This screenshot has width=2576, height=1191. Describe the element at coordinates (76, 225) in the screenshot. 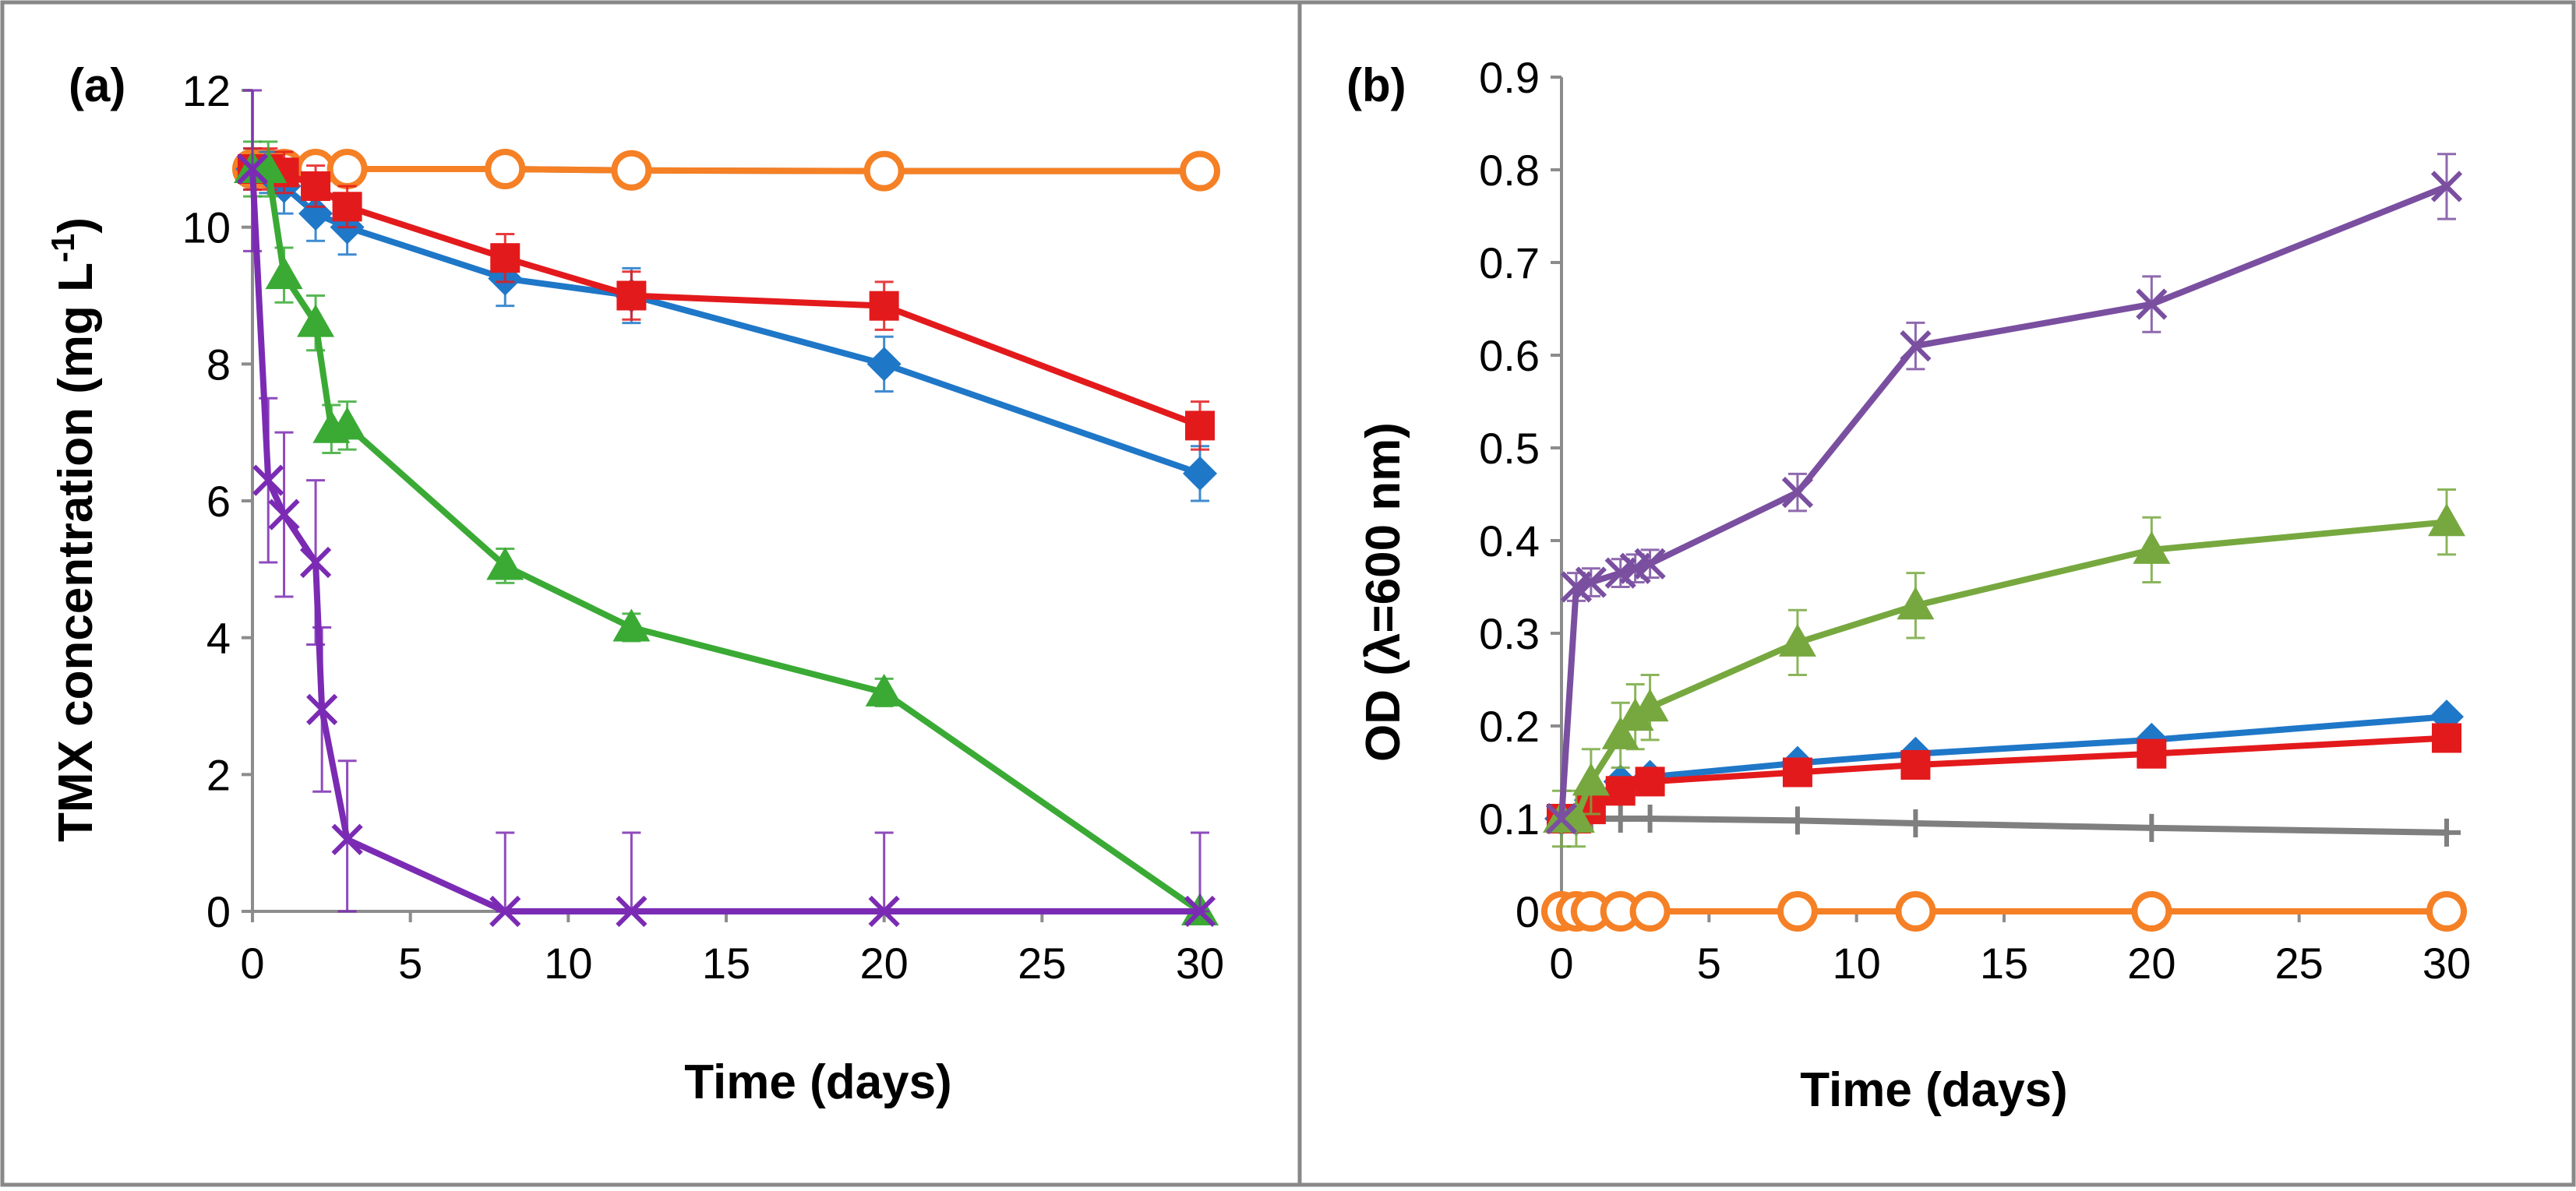

I see `panel-a-ylabel-close: )` at that location.